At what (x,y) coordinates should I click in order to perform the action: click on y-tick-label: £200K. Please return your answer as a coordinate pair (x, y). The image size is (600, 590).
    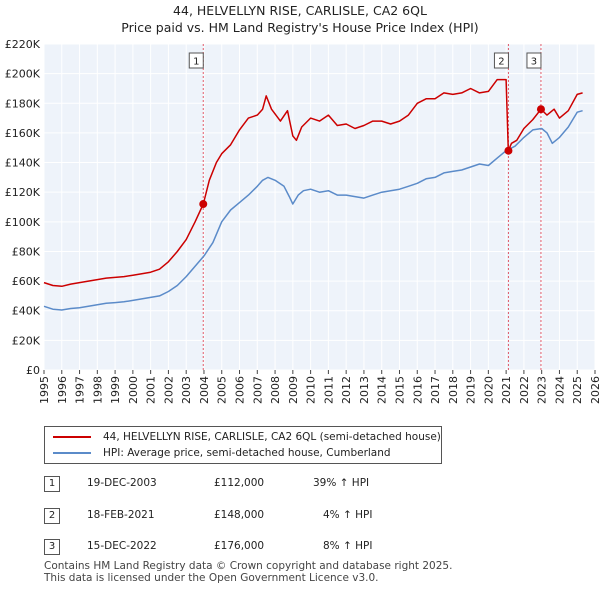
    Looking at the image, I should click on (23, 74).